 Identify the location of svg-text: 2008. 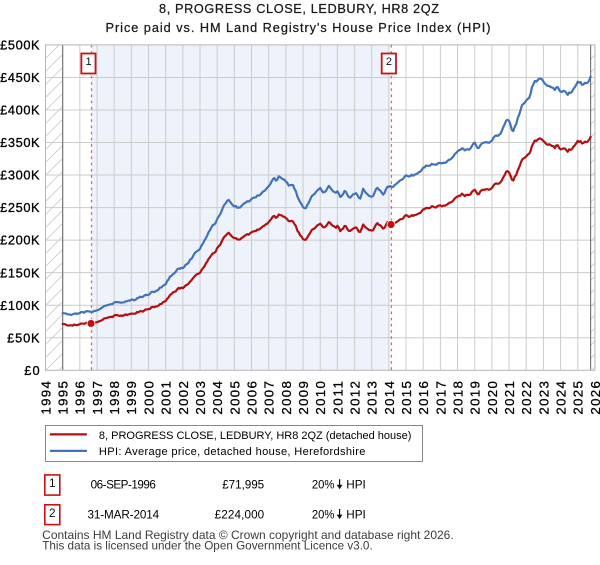
(286, 398).